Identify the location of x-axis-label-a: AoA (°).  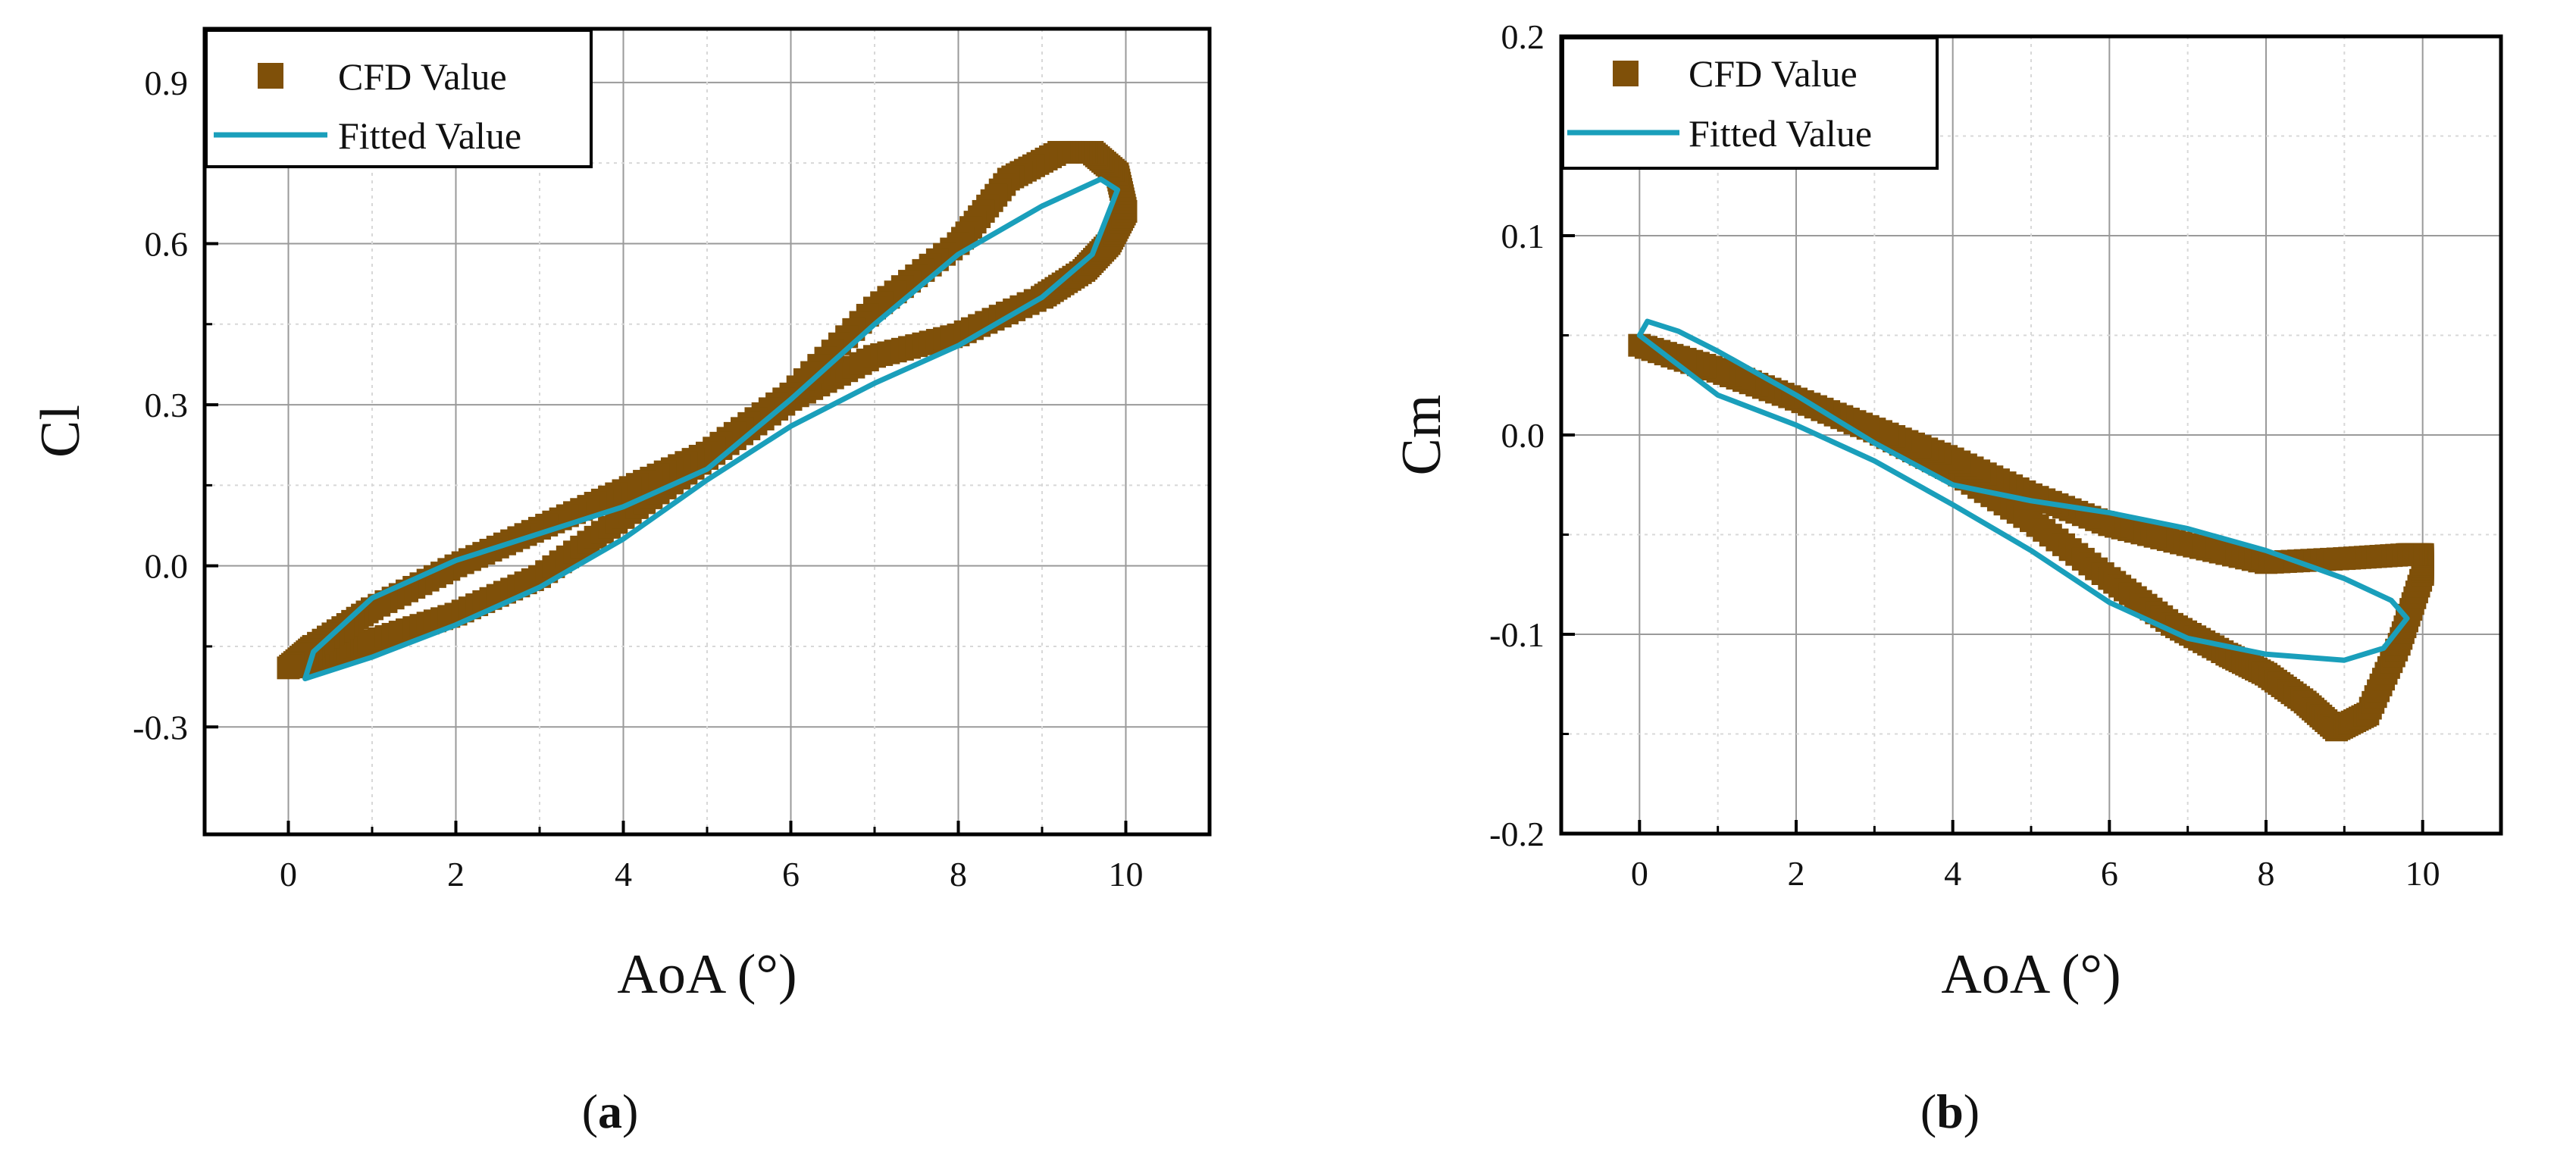
(707, 974).